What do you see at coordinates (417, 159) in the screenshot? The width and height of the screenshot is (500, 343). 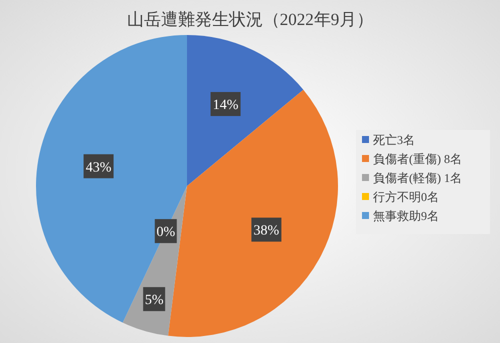 I see `legend-label: 負傷者(重傷) 8名` at bounding box center [417, 159].